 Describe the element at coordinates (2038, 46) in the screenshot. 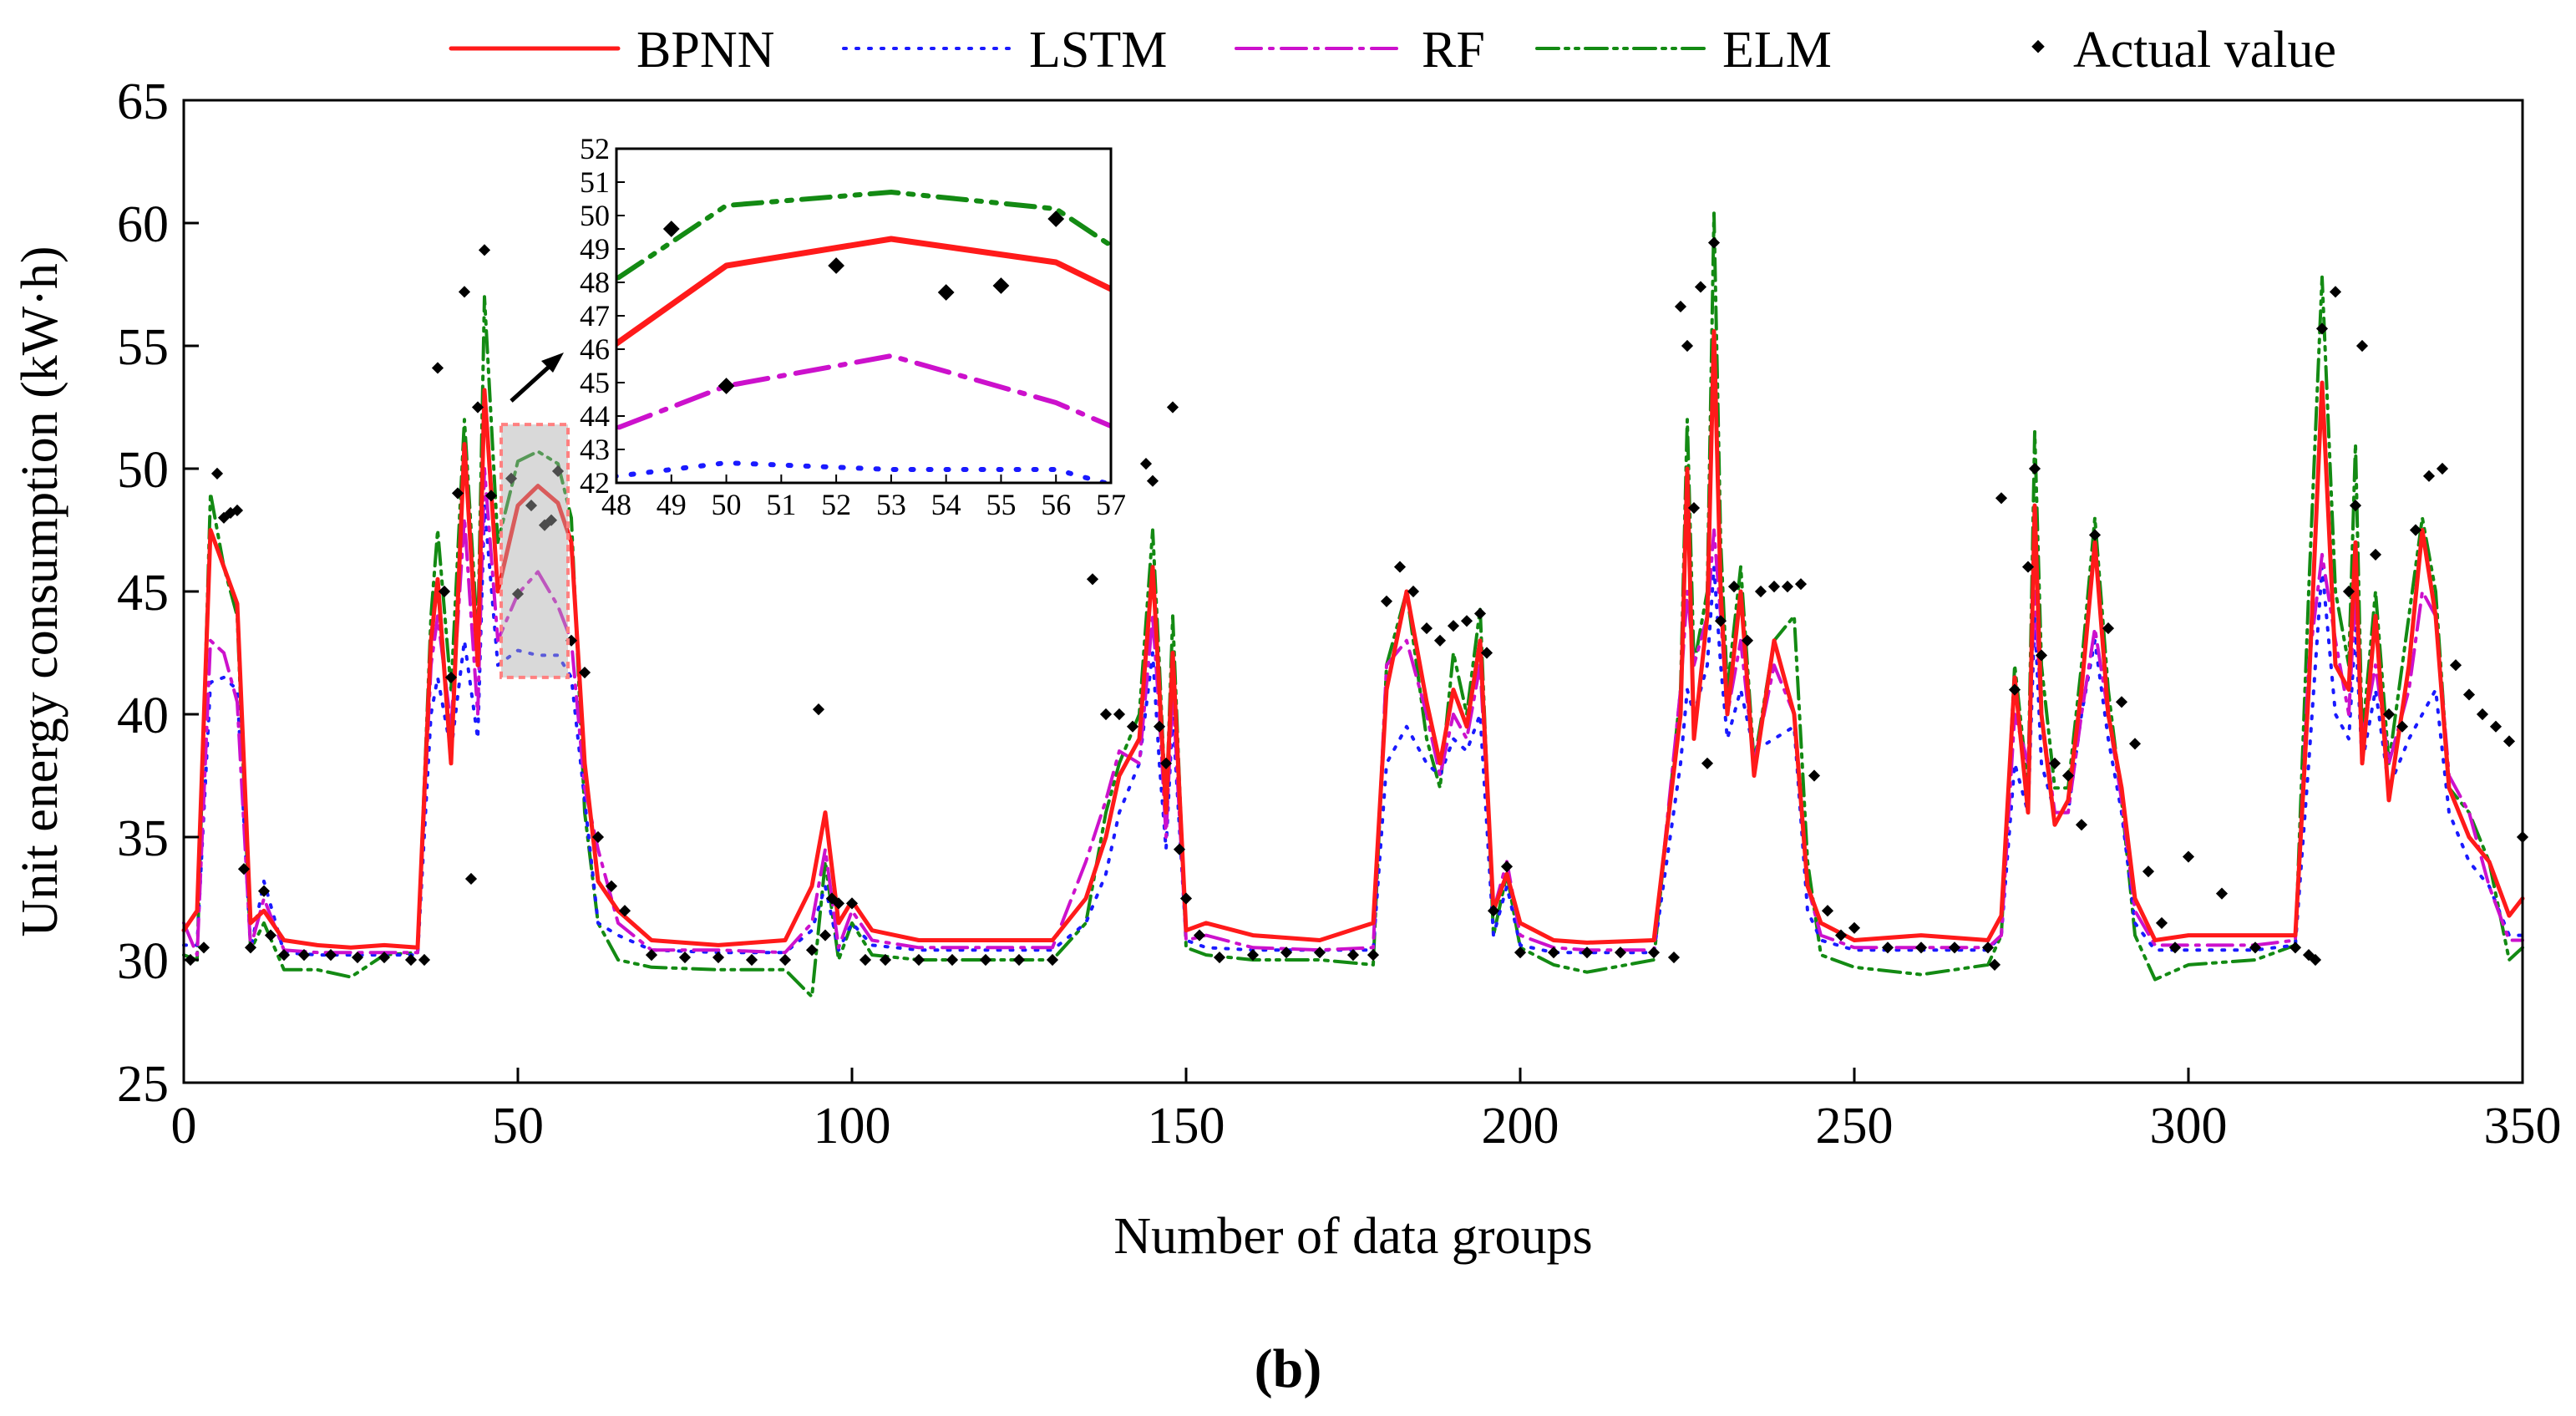

I see `legend-swatch` at that location.